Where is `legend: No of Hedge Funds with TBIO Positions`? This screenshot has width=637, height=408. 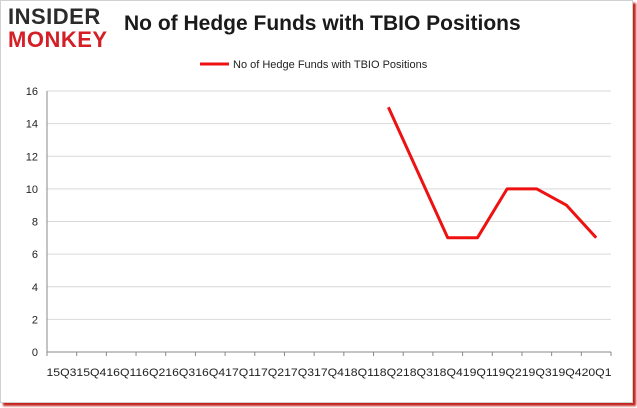
legend: No of Hedge Funds with TBIO Positions is located at coordinates (314, 65).